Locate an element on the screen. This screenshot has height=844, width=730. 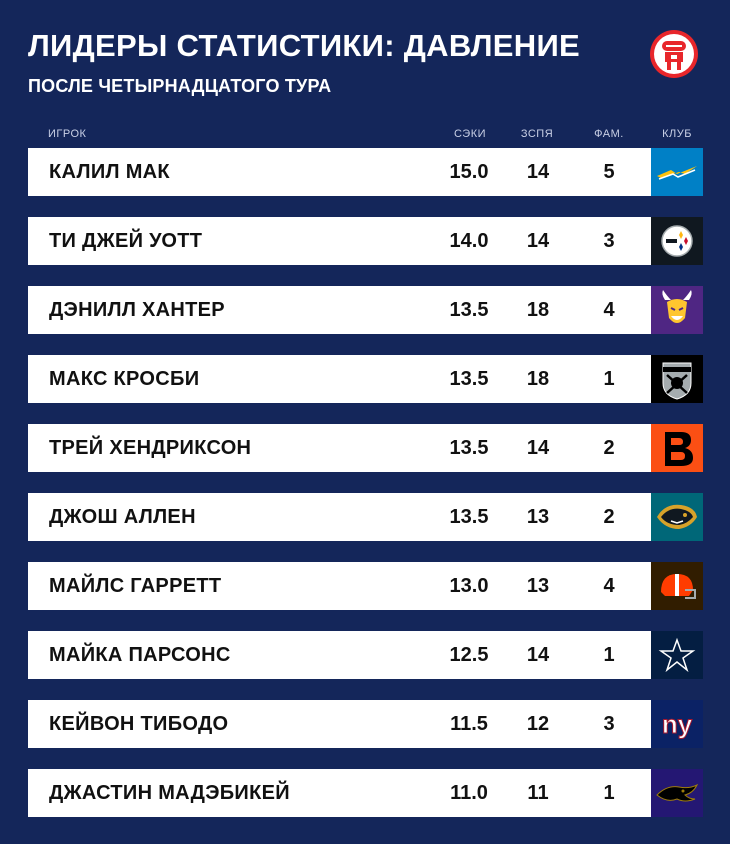
zspa-value: 12 is located at coordinates (538, 724).